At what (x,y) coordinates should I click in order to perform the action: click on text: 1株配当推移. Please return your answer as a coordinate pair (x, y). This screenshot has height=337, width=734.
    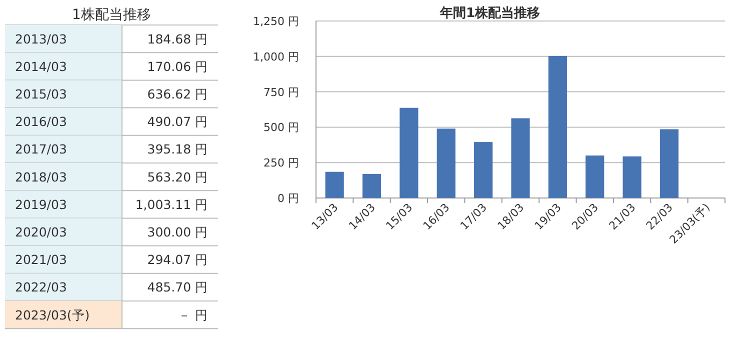
    Looking at the image, I should click on (111, 15).